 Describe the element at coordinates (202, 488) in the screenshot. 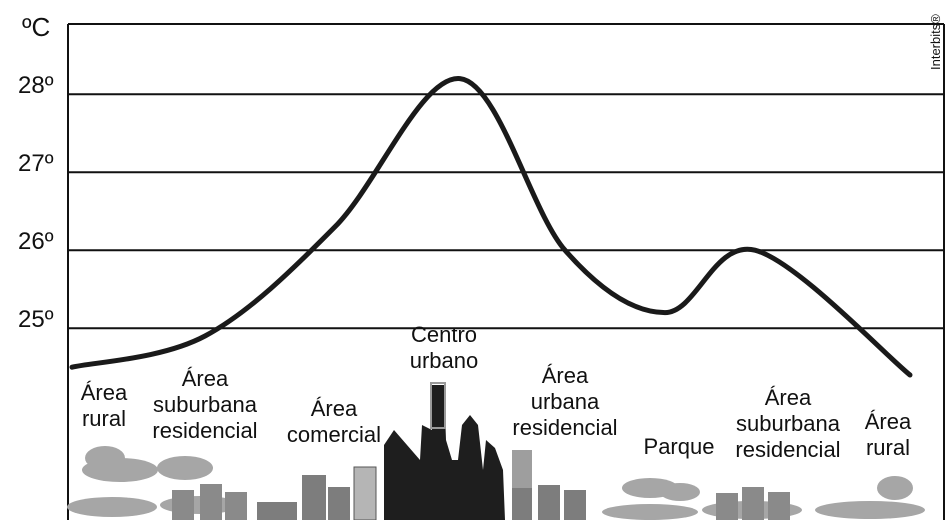

I see `trees-suburban-left` at that location.